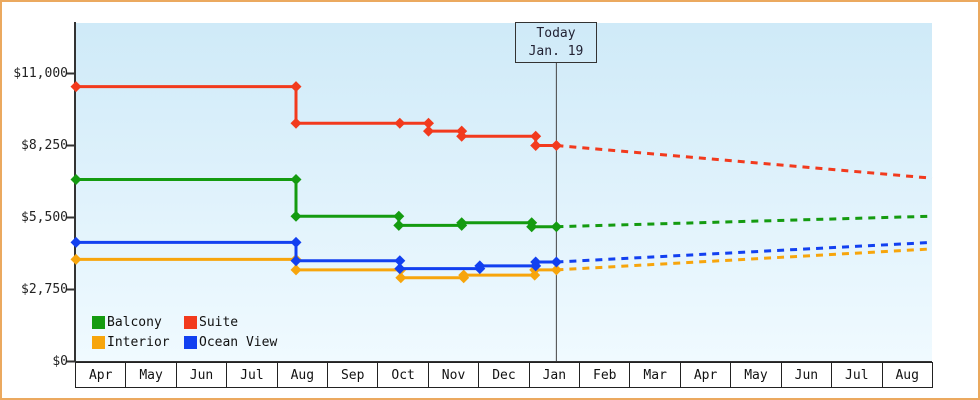 This screenshot has height=400, width=980. I want to click on series-interior-forecast, so click(744, 259).